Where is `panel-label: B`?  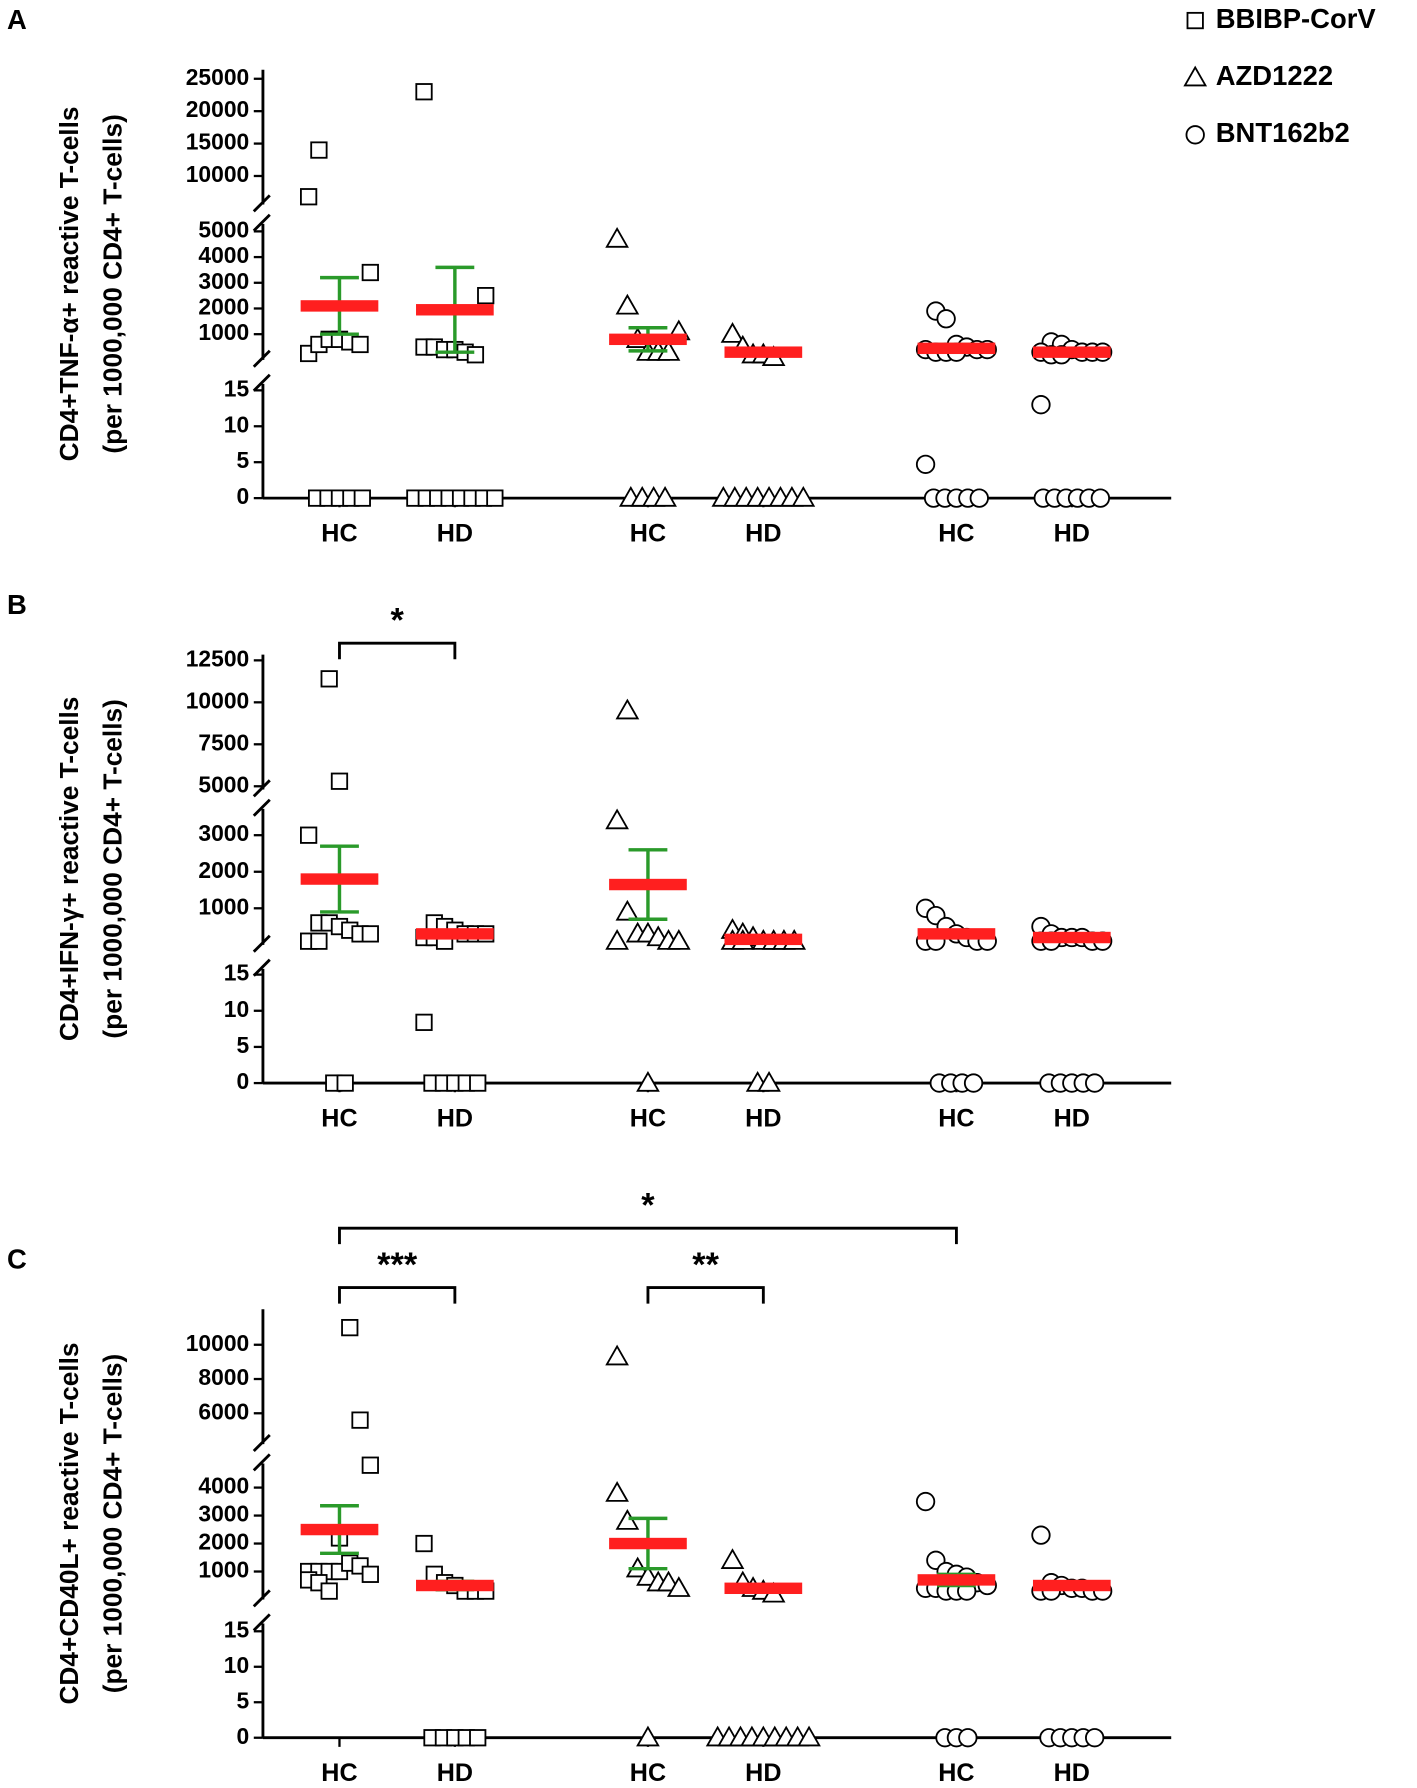 panel-label: B is located at coordinates (17, 604).